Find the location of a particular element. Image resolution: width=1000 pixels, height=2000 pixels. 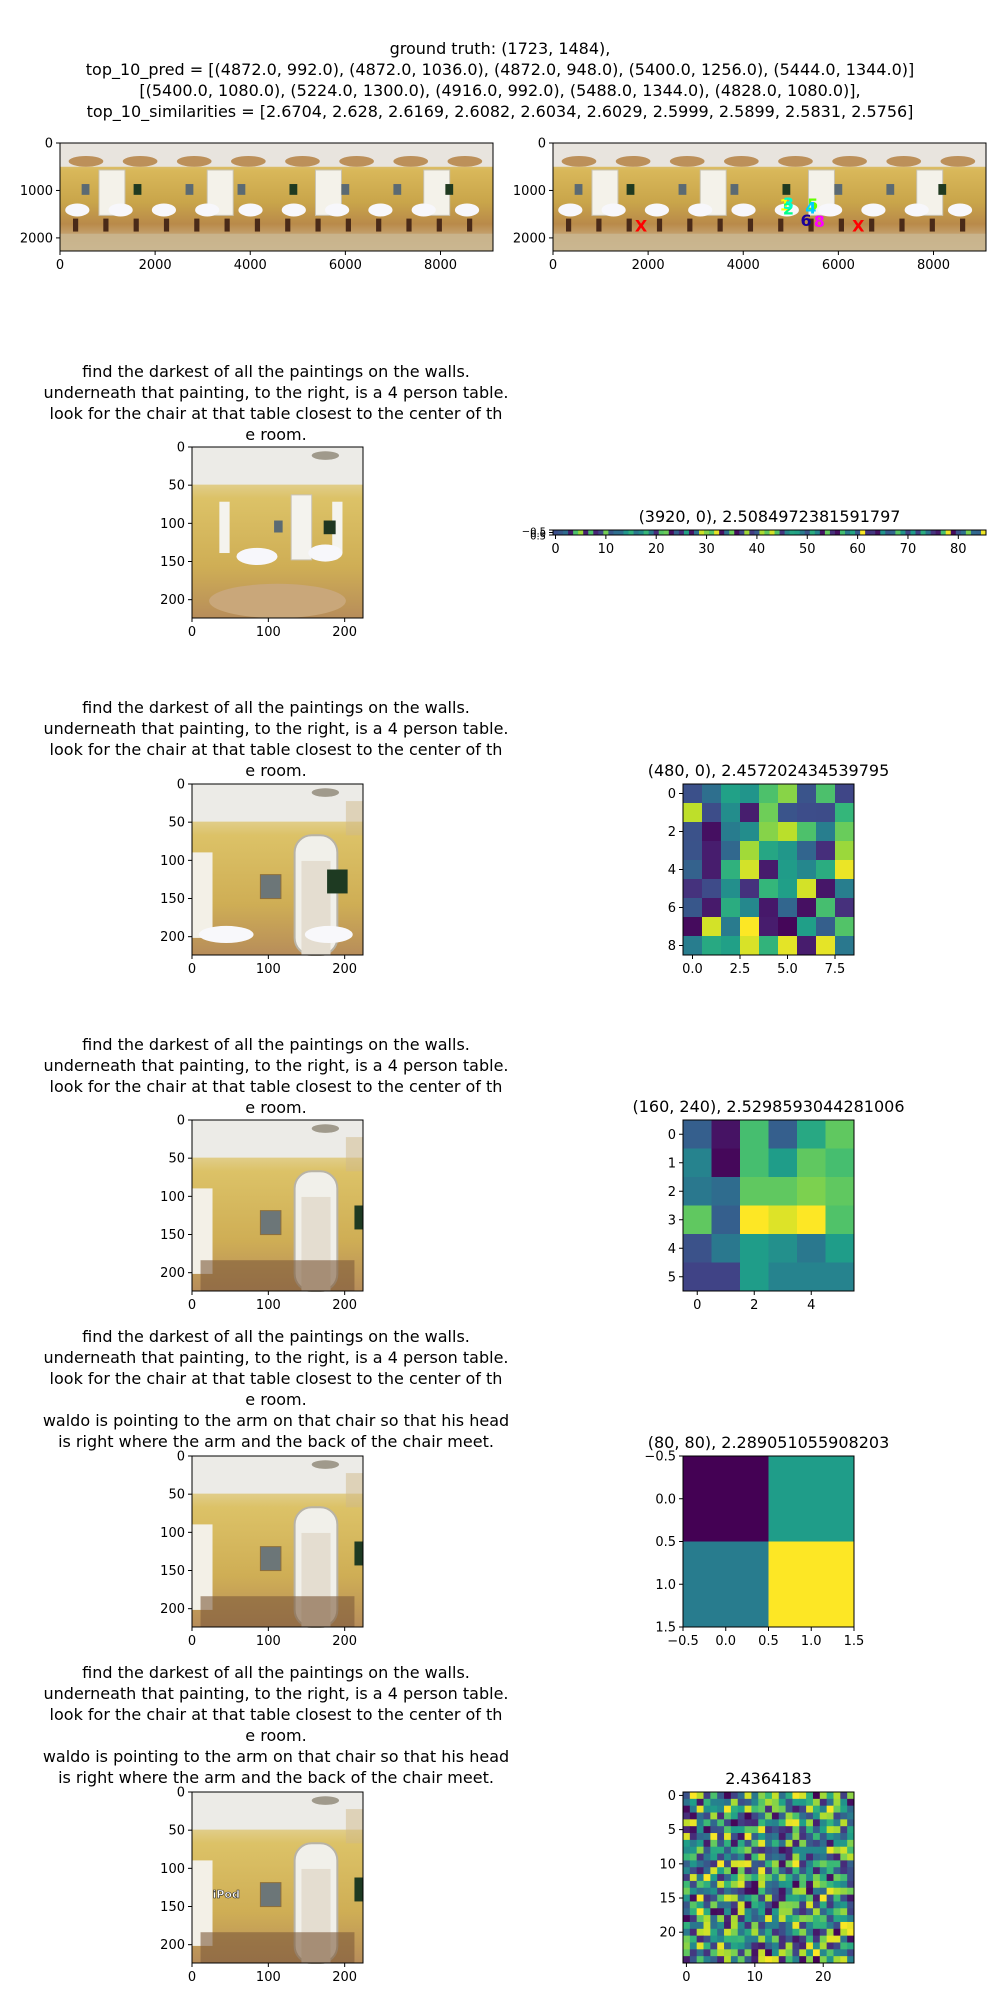

crop-ytick-label: 50 is located at coordinates (176, 1159).